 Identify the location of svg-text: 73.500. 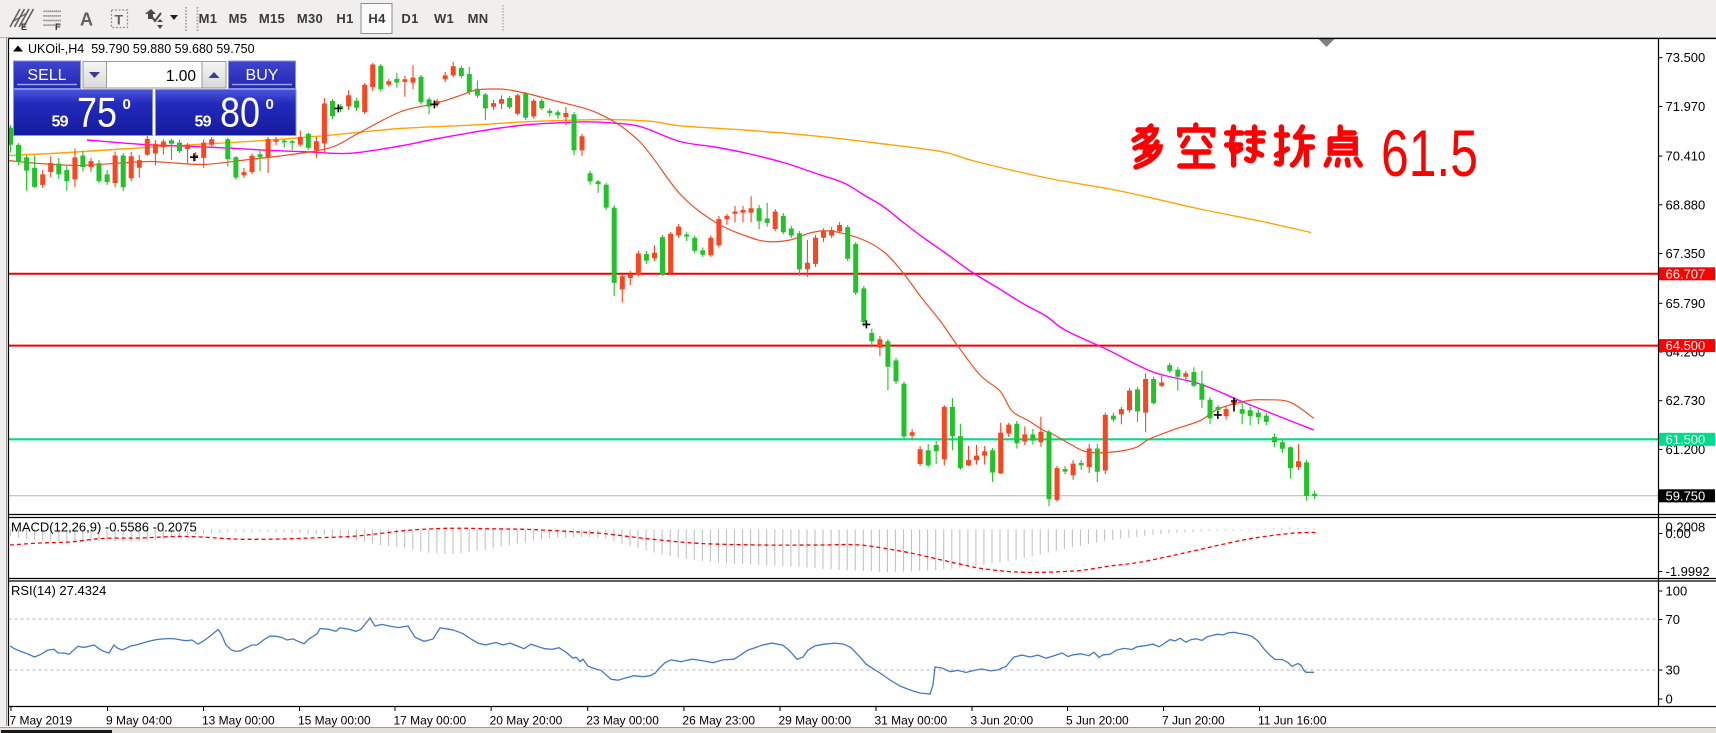
(1686, 57).